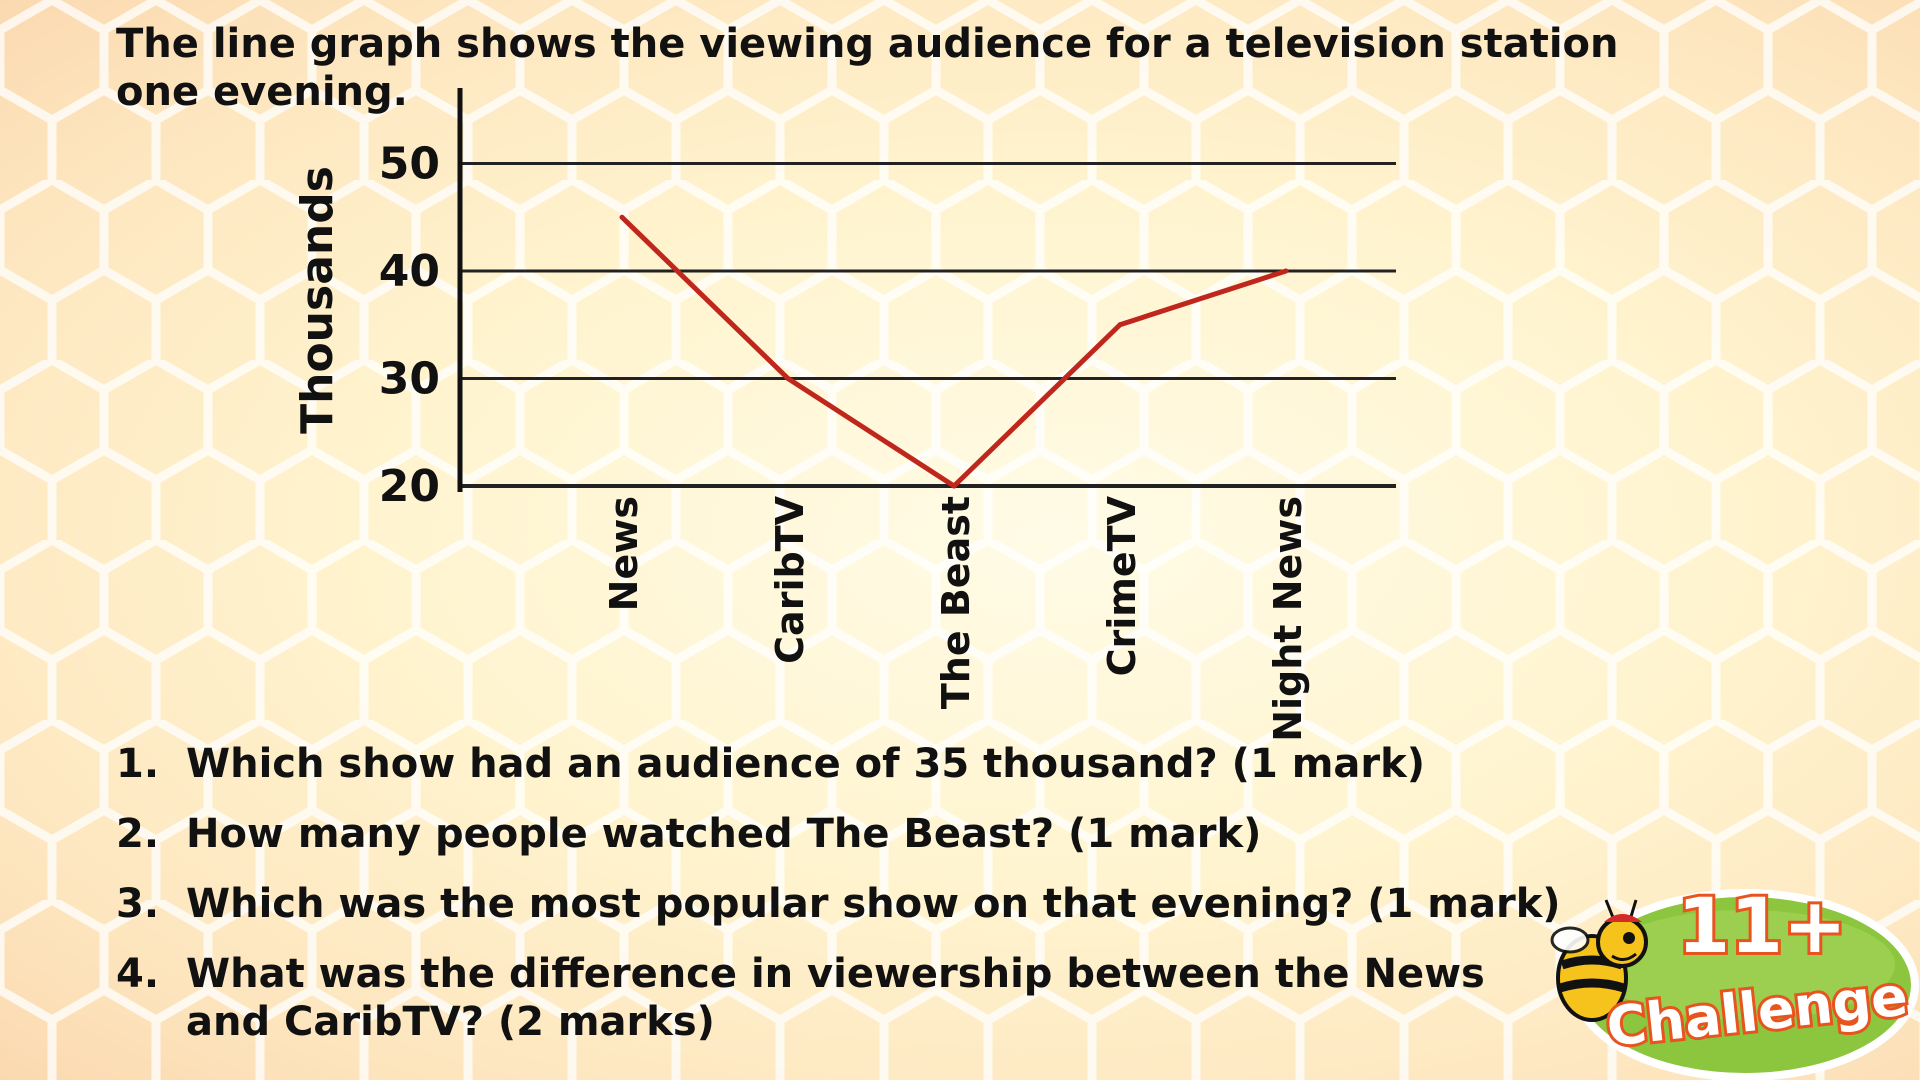  I want to click on x-tick-label: News, so click(624, 553).